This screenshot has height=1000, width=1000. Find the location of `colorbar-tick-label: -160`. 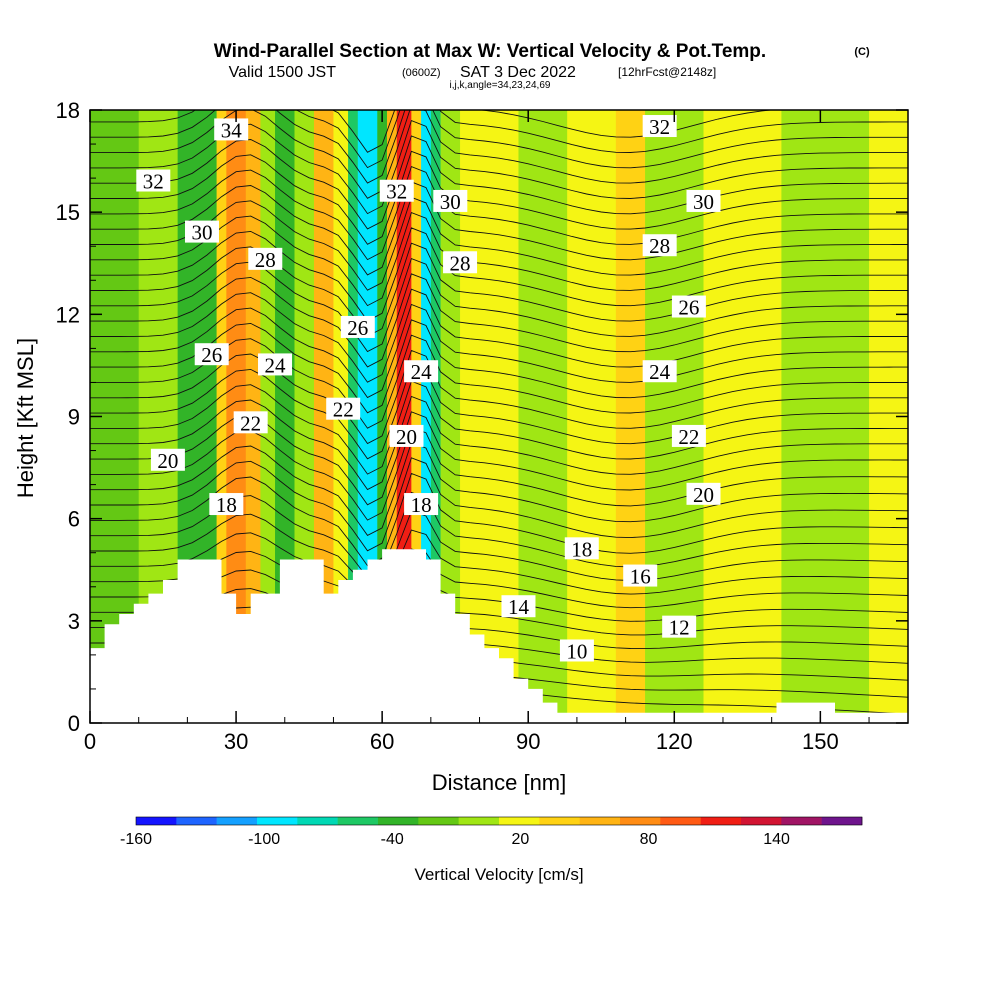

colorbar-tick-label: -160 is located at coordinates (136, 839).